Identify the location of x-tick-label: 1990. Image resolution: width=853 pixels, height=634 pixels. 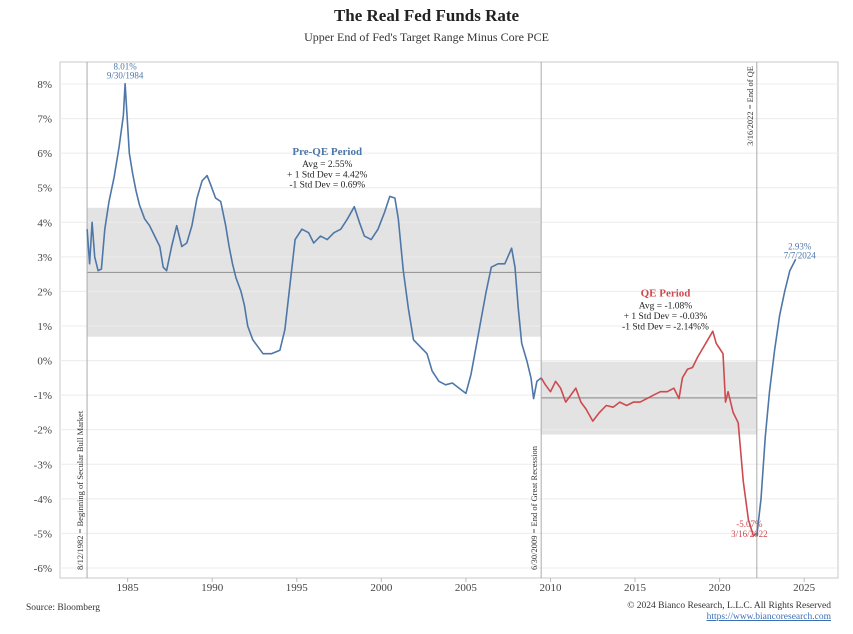
(212, 588).